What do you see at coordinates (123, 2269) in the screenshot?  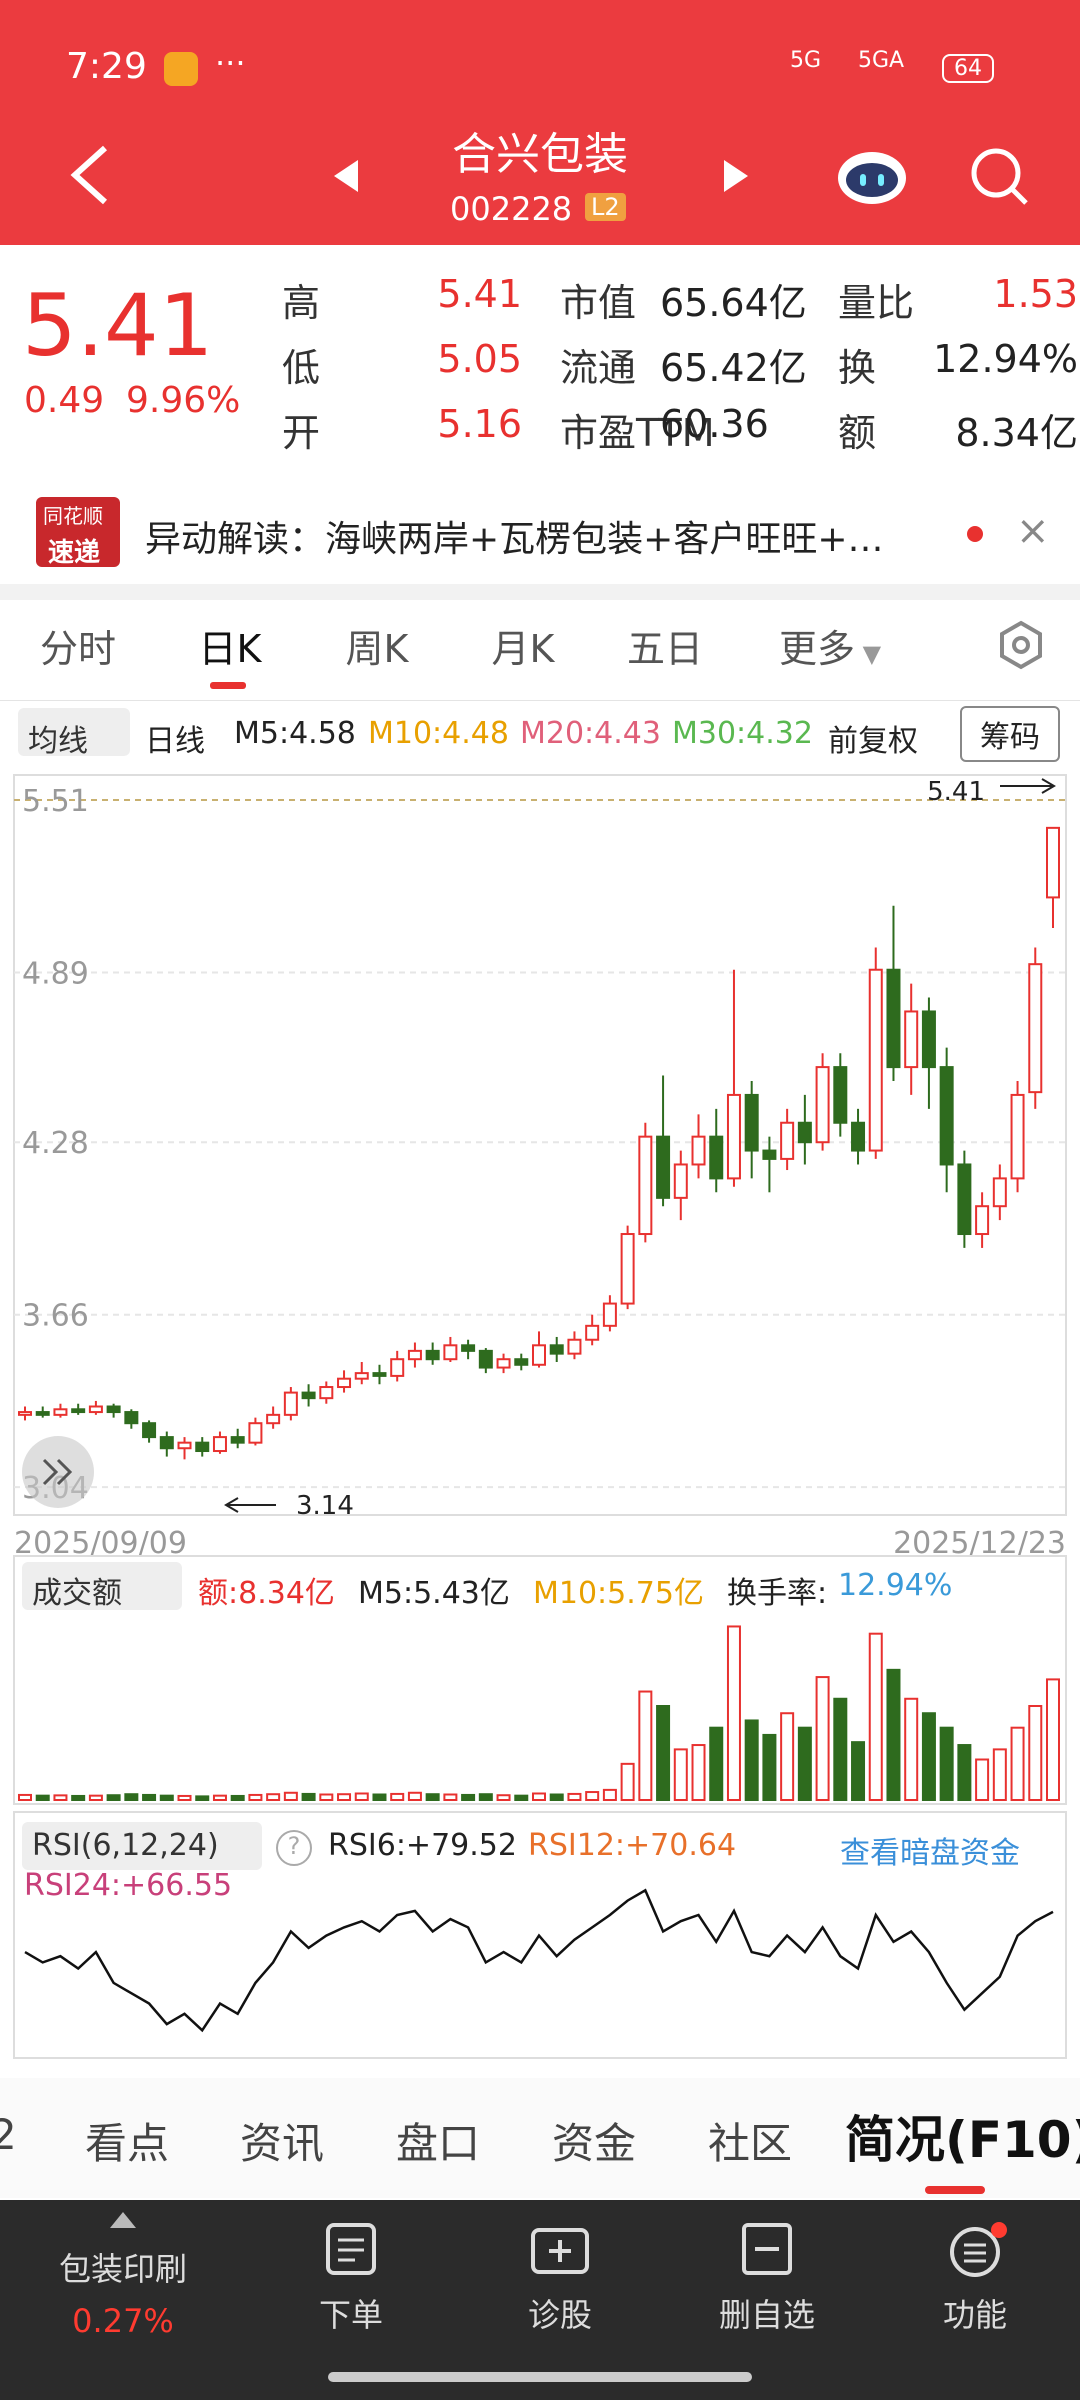 I see `sector-name: 包装印刷` at bounding box center [123, 2269].